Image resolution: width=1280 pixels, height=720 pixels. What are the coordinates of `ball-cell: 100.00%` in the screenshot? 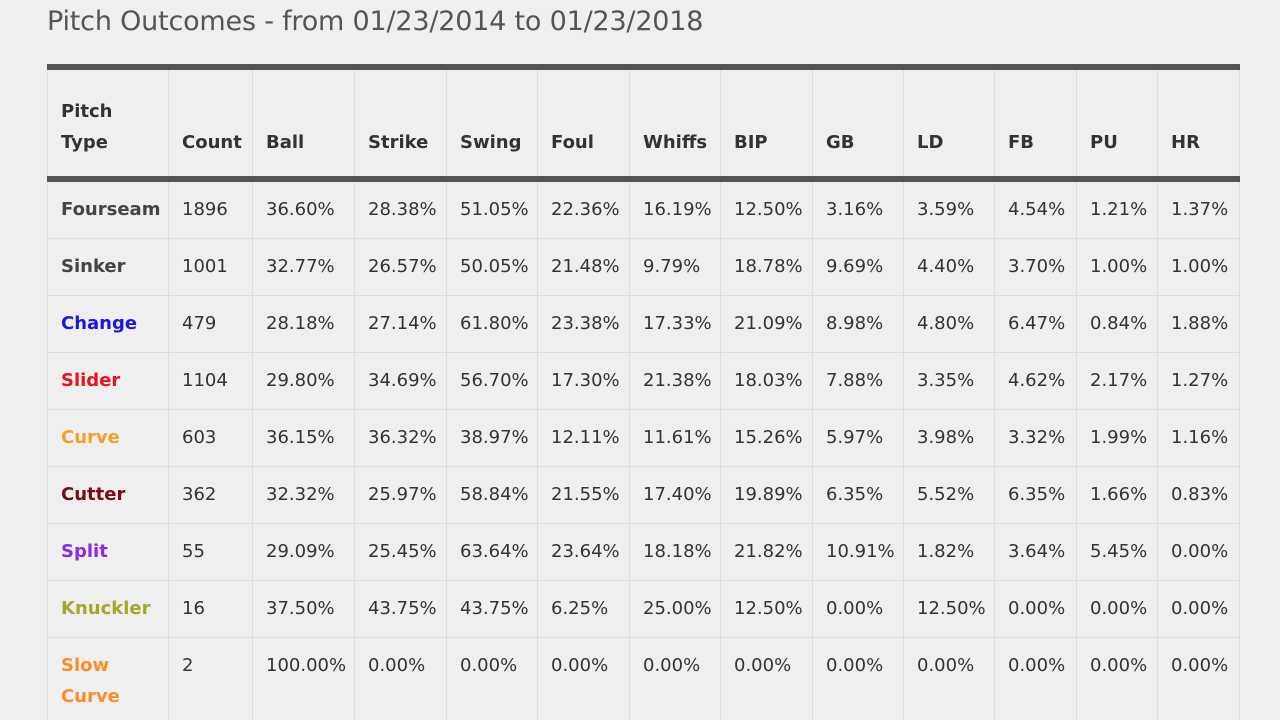 It's located at (303, 678).